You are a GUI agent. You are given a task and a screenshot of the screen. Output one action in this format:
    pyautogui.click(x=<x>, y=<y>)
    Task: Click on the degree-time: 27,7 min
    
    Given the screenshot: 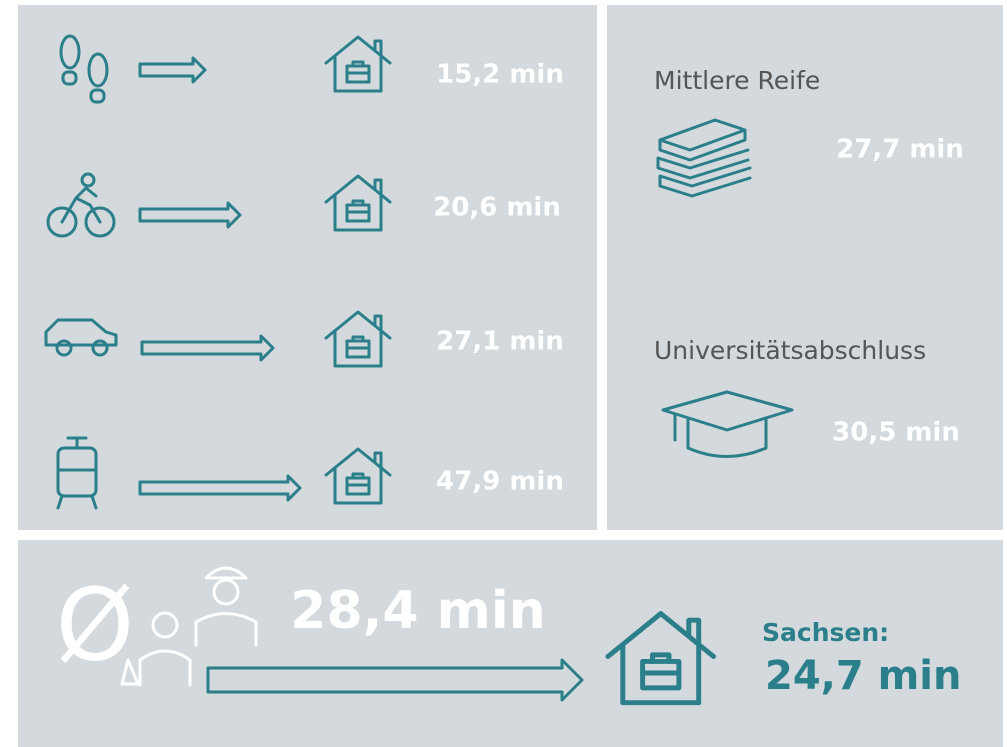 What is the action you would take?
    pyautogui.click(x=900, y=150)
    